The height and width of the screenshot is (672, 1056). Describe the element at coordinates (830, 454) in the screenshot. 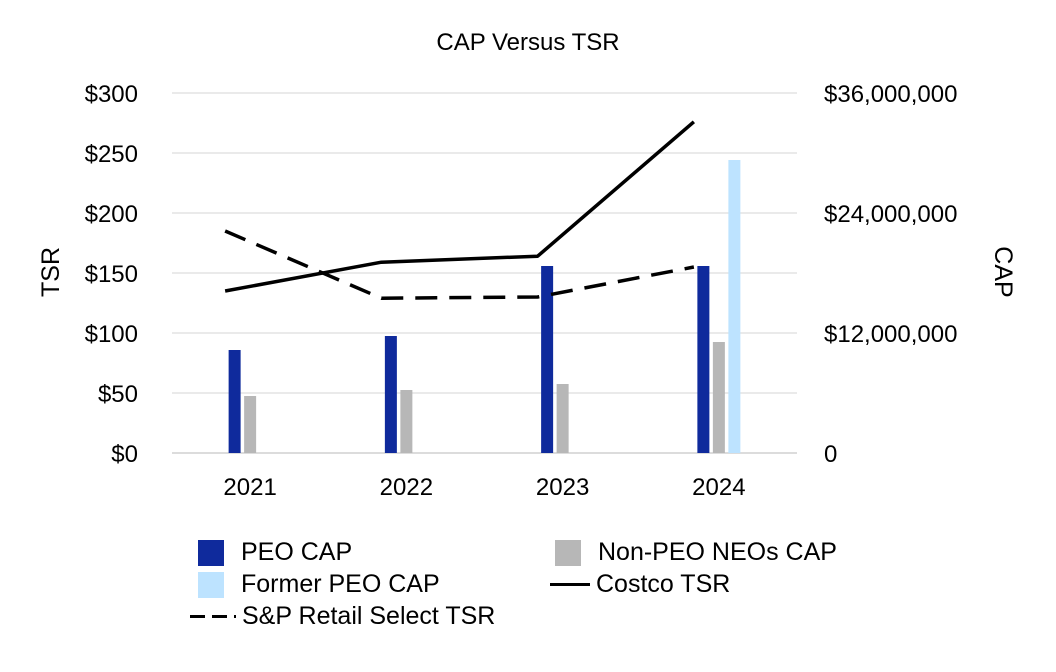

I see `right-tick-label: 0` at that location.